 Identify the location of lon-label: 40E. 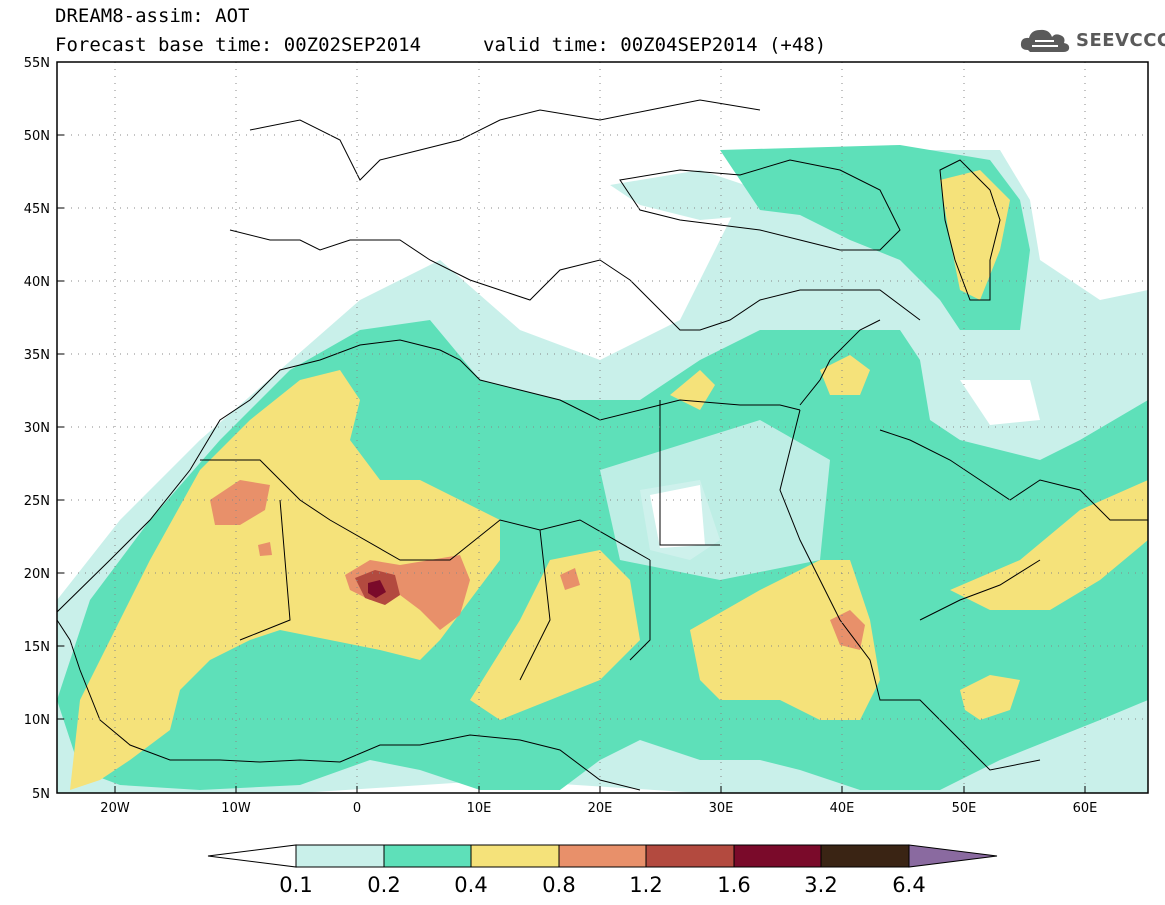
(842, 808).